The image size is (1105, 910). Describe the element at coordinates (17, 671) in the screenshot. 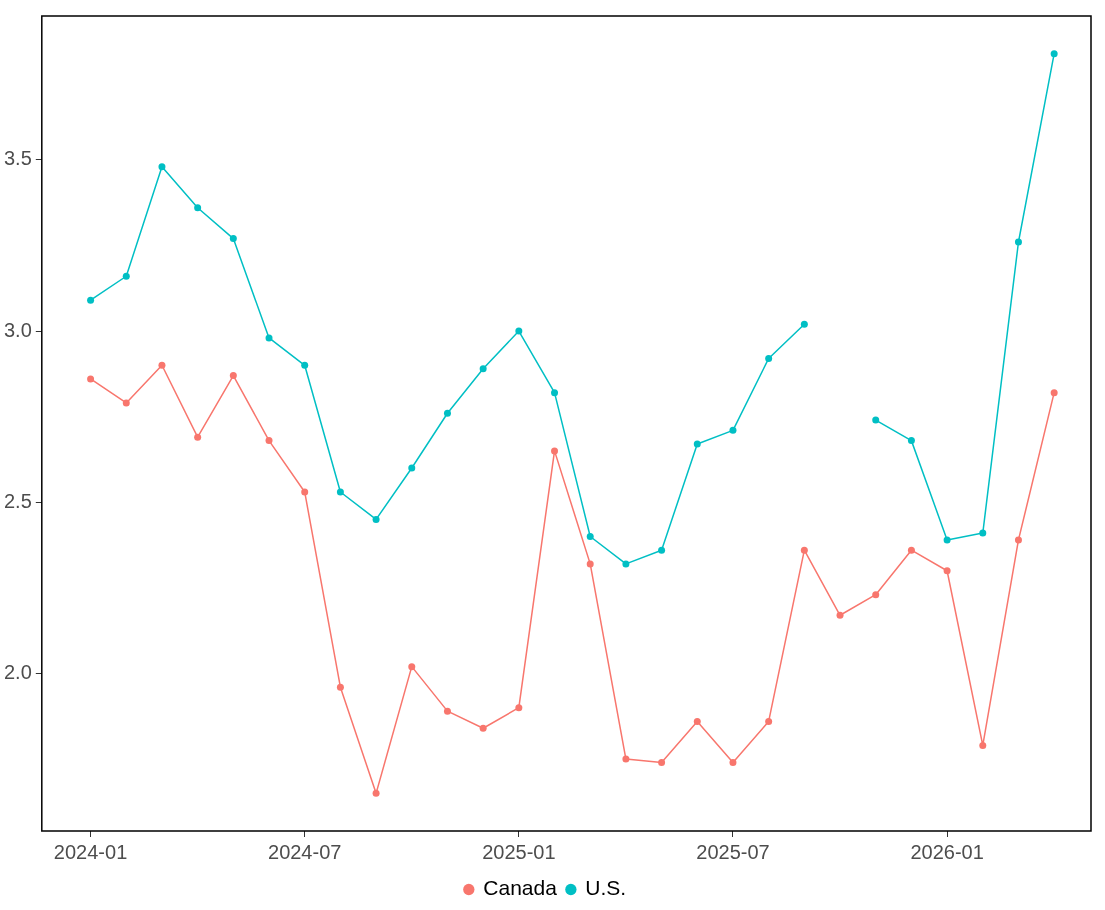

I see `y-tick-label: 2.0` at that location.